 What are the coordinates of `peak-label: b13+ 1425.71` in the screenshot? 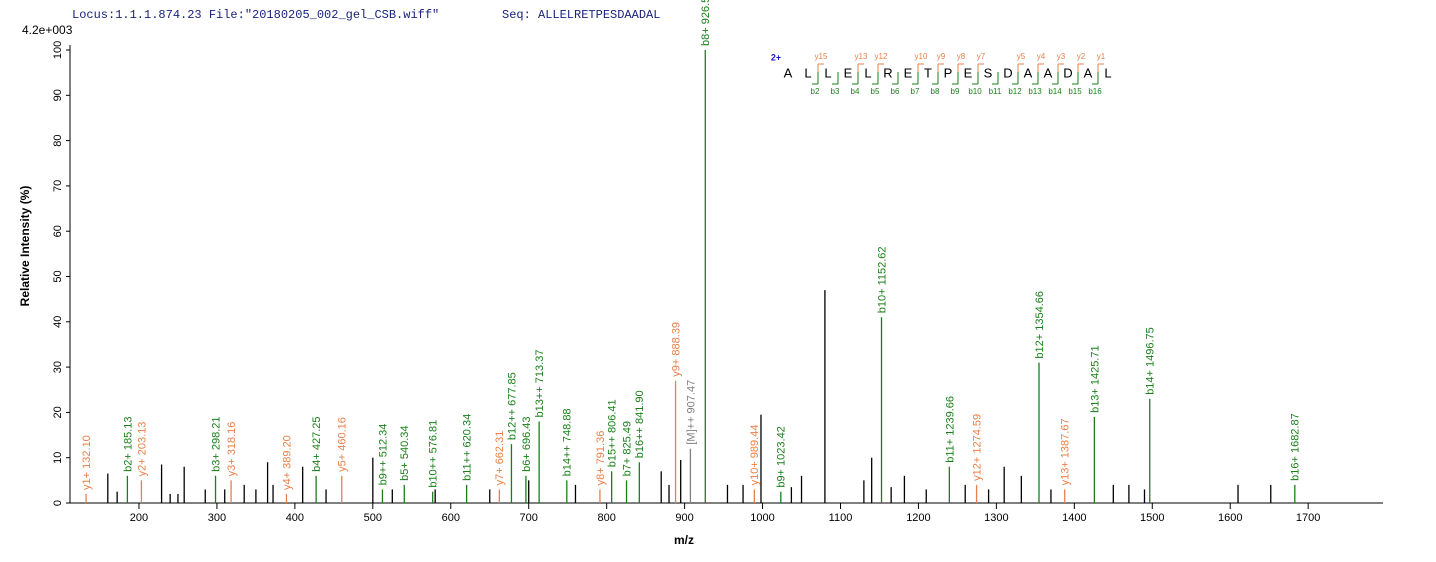 It's located at (1095, 379).